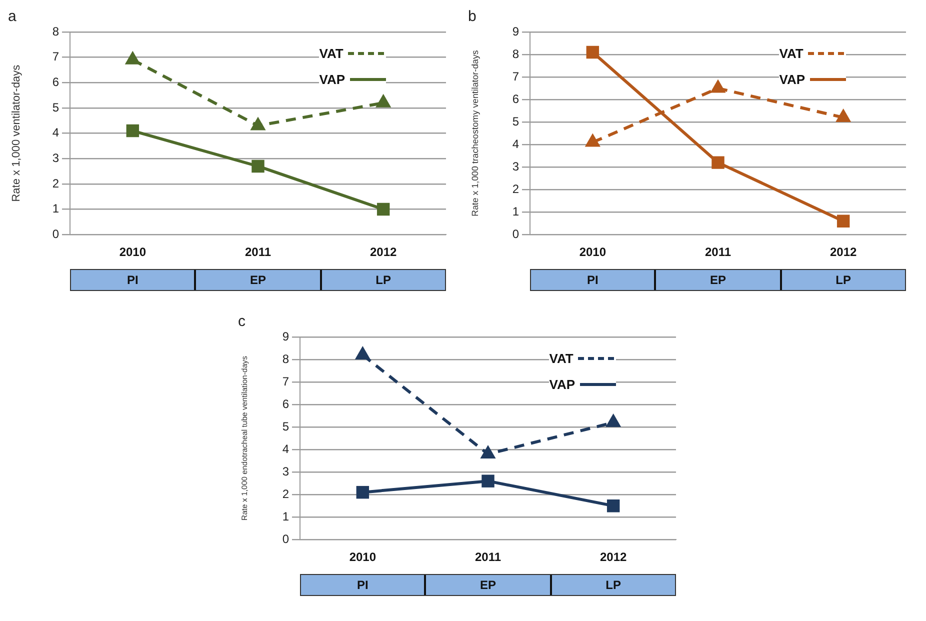 The width and height of the screenshot is (926, 621). What do you see at coordinates (12, 17) in the screenshot?
I see `chart-title: a` at bounding box center [12, 17].